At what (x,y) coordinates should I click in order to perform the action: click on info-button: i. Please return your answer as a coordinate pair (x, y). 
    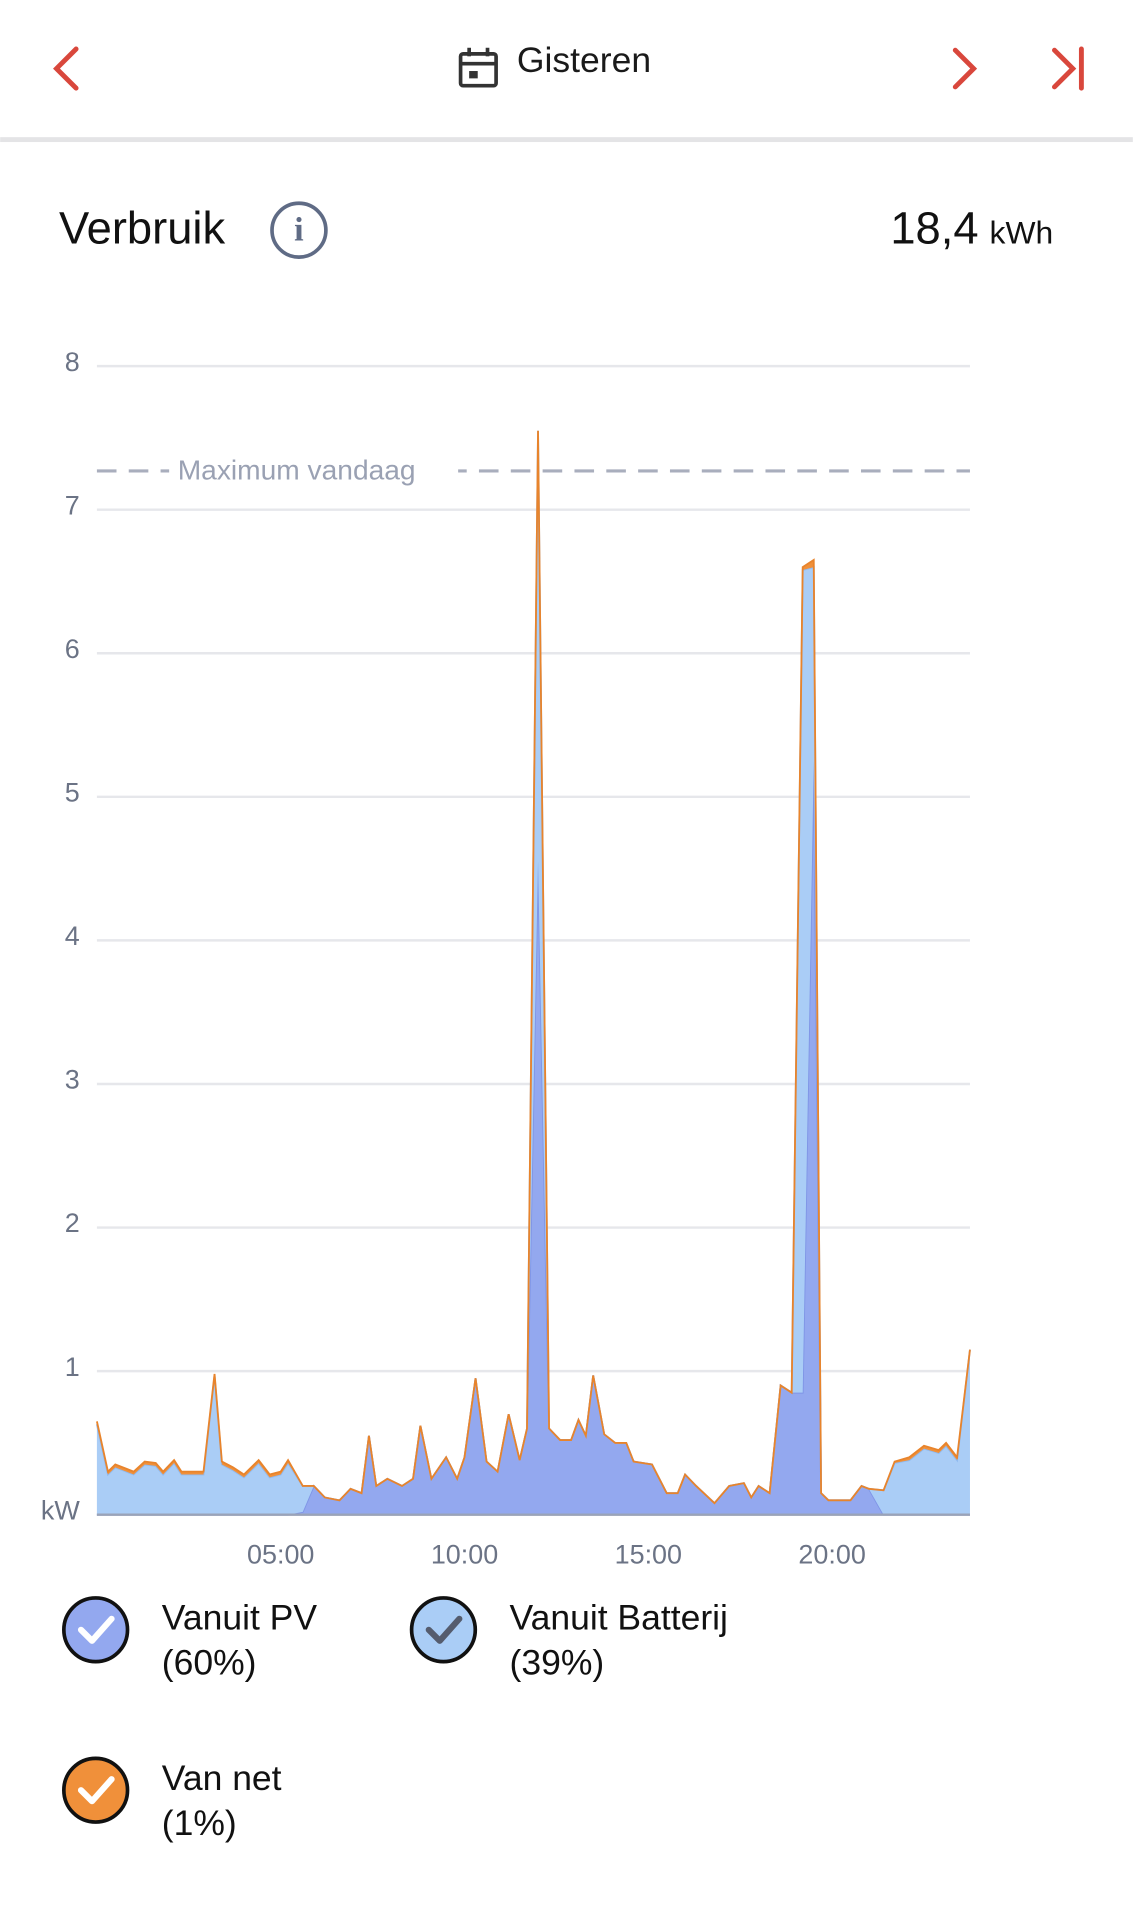
    Looking at the image, I should click on (299, 230).